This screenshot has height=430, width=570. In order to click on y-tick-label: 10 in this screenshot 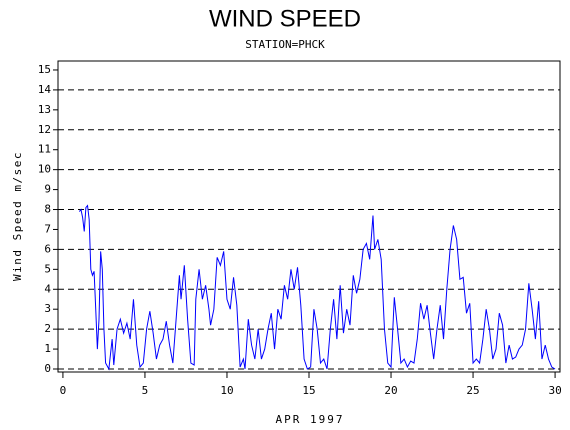, I will do `click(44, 169)`.